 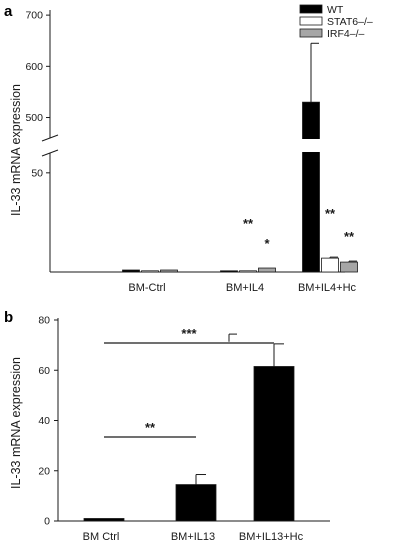 I want to click on panel-a-category-label: BM+IL4, so click(x=245, y=288).